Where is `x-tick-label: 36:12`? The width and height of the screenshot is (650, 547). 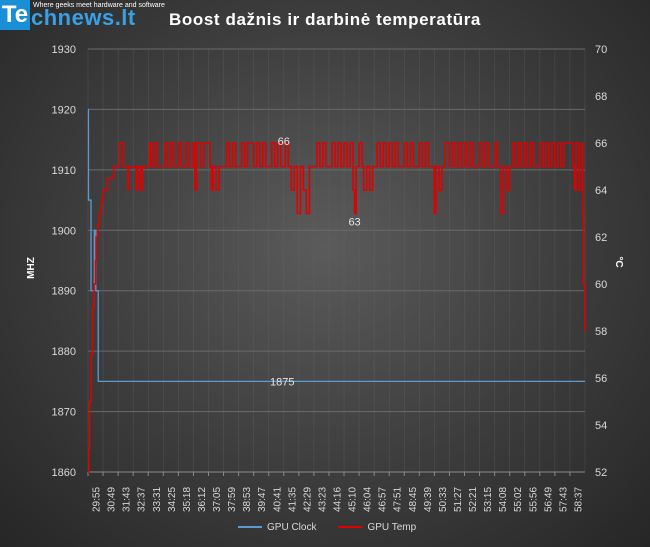 x-tick-label: 36:12 is located at coordinates (202, 499).